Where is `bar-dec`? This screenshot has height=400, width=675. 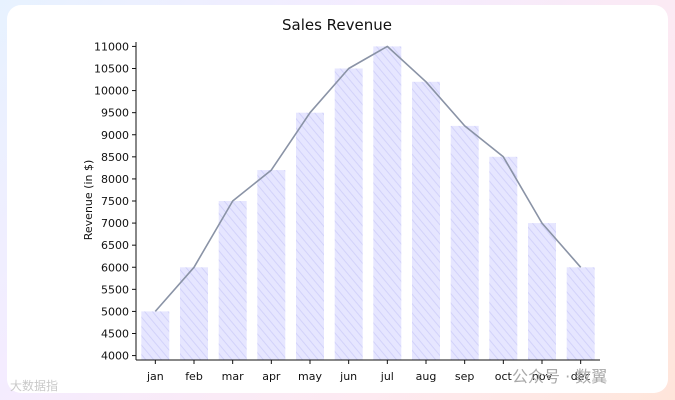
bar-dec is located at coordinates (580, 314).